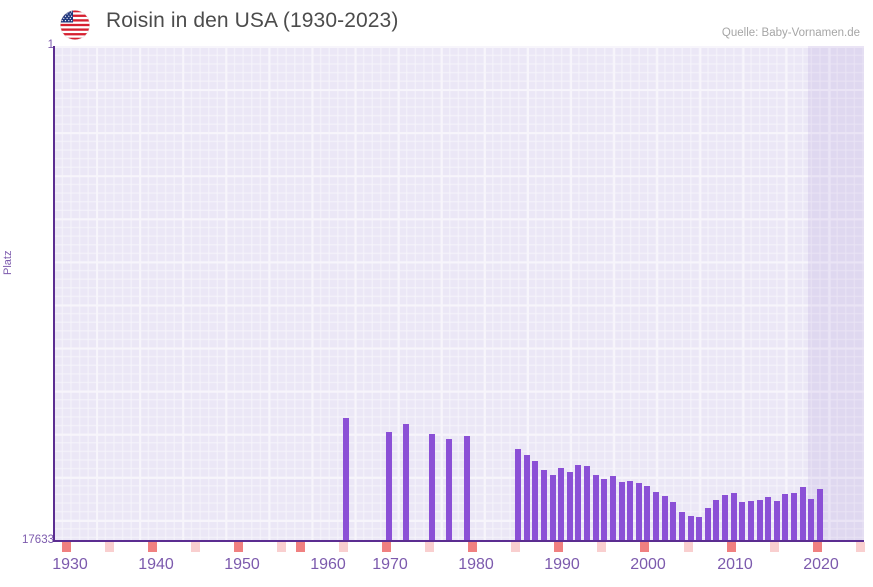 This screenshot has height=587, width=873. Describe the element at coordinates (436, 569) in the screenshot. I see `x-axis-labels: 1930 1940 1950 1960 1970 1980 1990 2000 2010 2020` at that location.